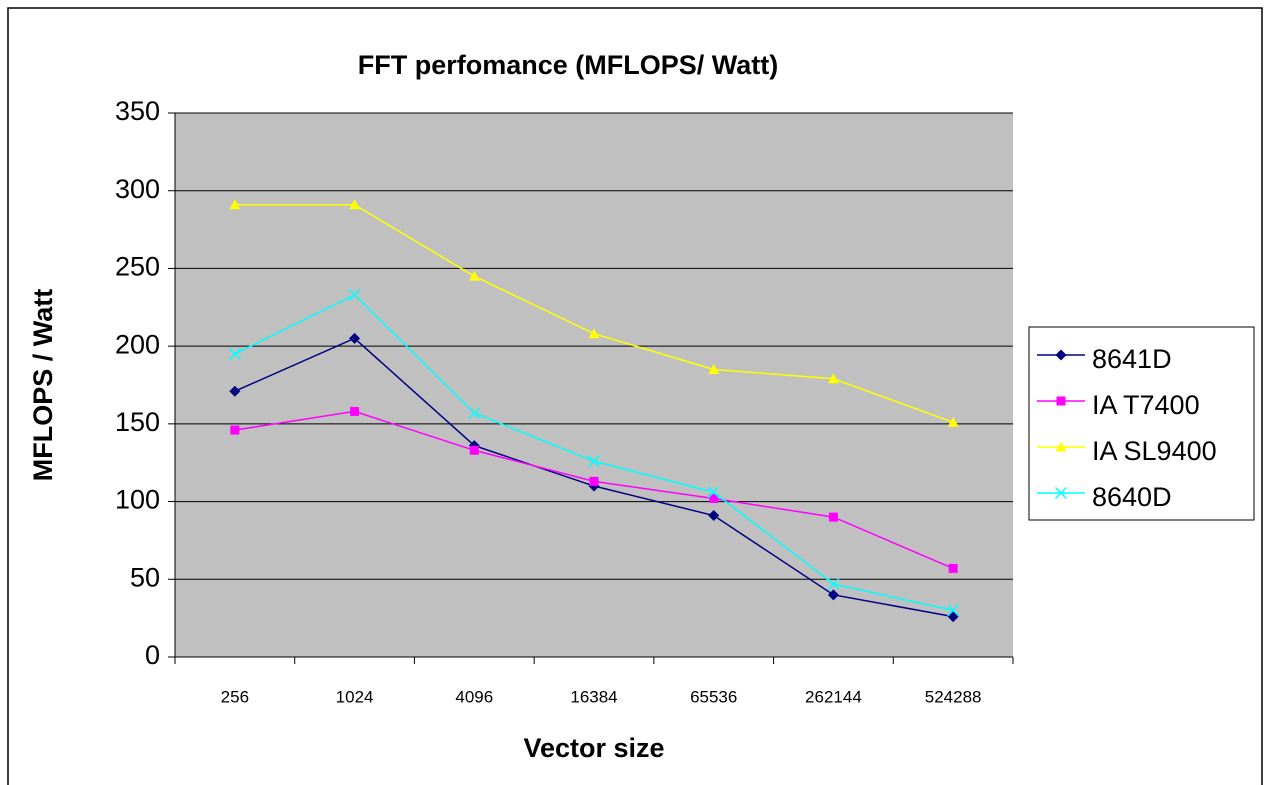  What do you see at coordinates (1146, 405) in the screenshot?
I see `legend-label: IA T7400` at bounding box center [1146, 405].